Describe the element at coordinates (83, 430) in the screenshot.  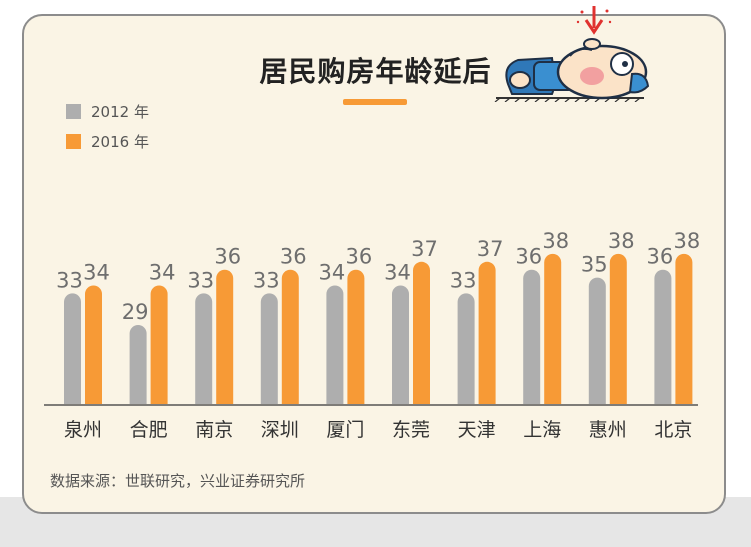
I see `x-tick-label: 泉州` at that location.